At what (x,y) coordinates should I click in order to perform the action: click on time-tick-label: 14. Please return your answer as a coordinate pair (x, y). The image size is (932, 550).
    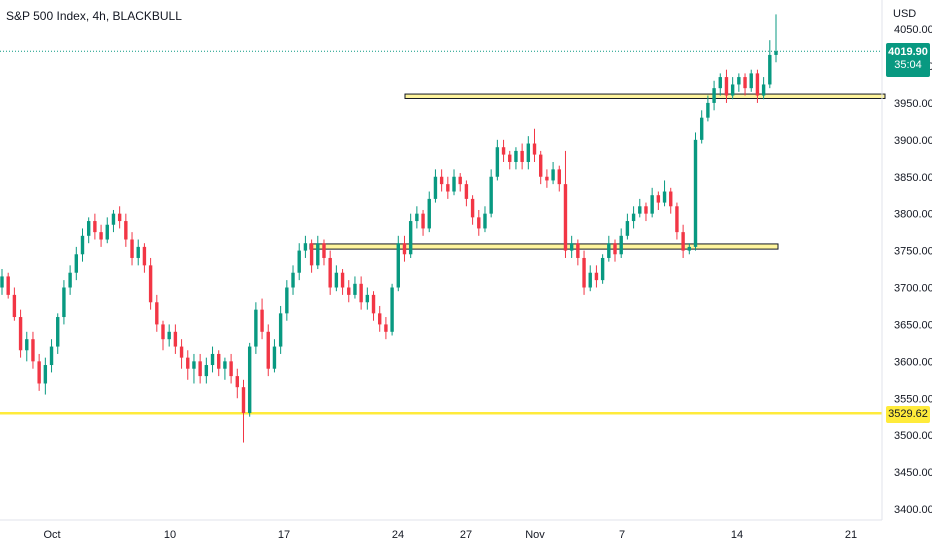
    Looking at the image, I should click on (737, 535).